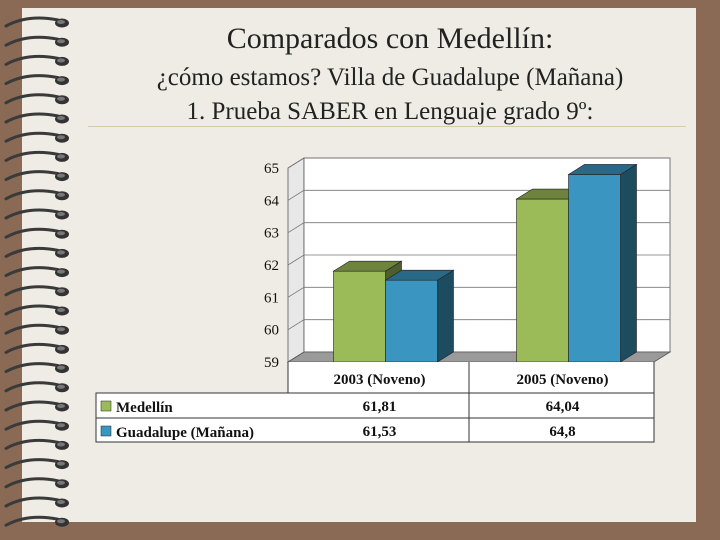  Describe the element at coordinates (271, 234) in the screenshot. I see `y-tick-label: 63` at that location.